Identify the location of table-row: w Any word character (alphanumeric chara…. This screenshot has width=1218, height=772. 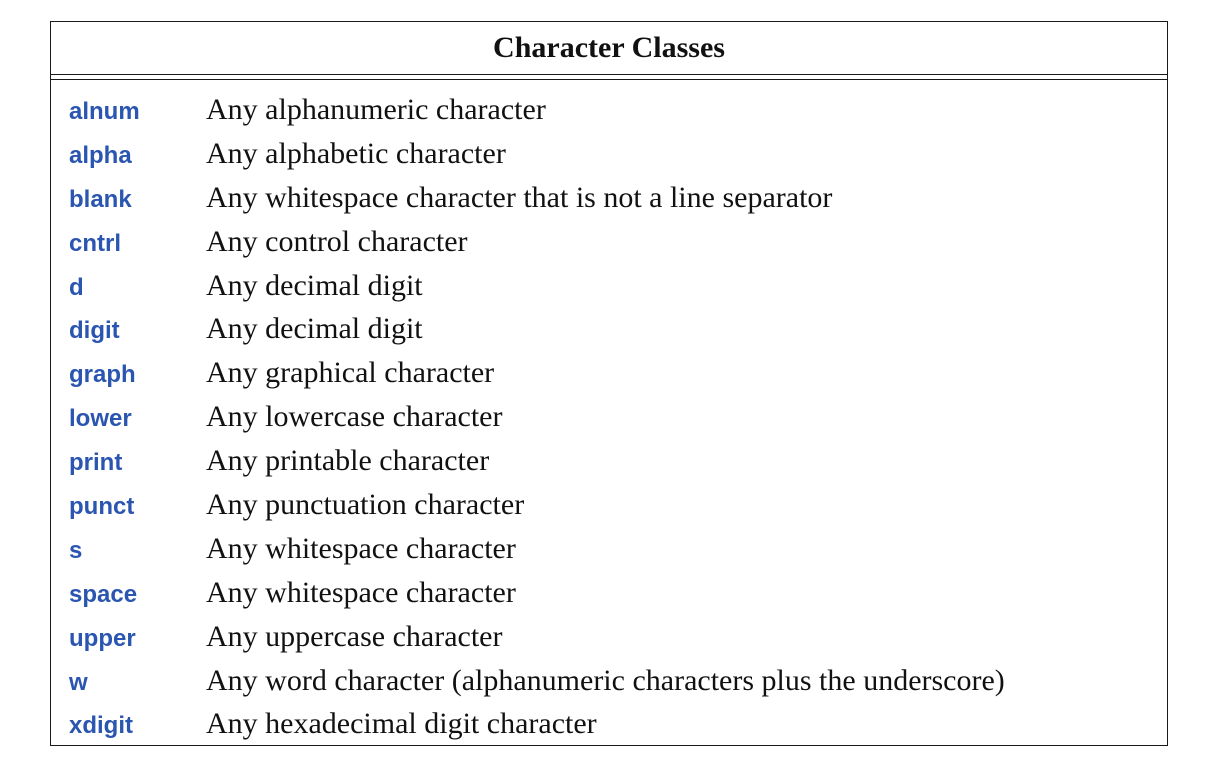
(609, 681).